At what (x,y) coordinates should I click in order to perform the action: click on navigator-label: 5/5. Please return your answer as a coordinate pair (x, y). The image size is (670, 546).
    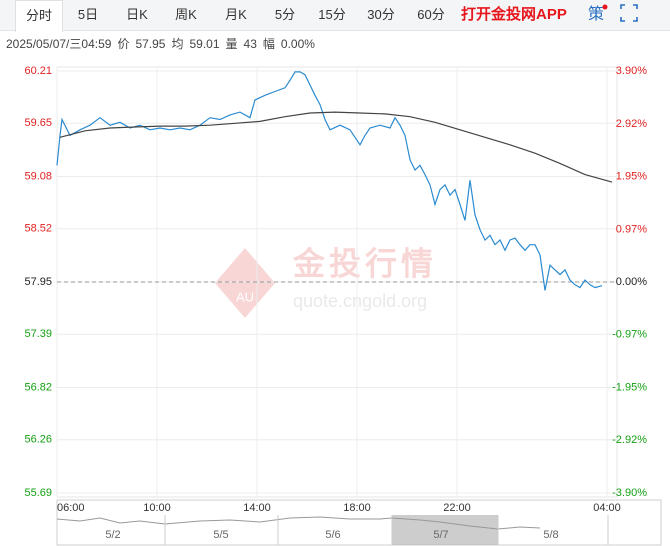
    Looking at the image, I should click on (220, 535).